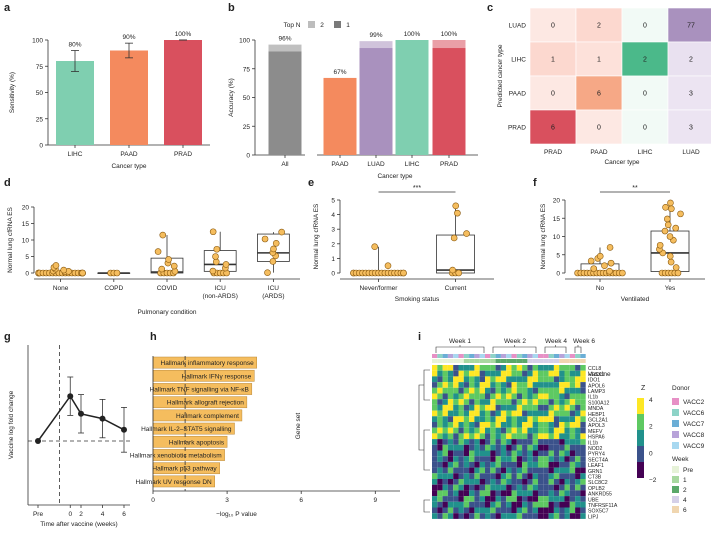 This screenshot has width=711, height=535. What do you see at coordinates (236, 514) in the screenshot?
I see `panel-h-x-label: −log₁₀ P value` at bounding box center [236, 514].